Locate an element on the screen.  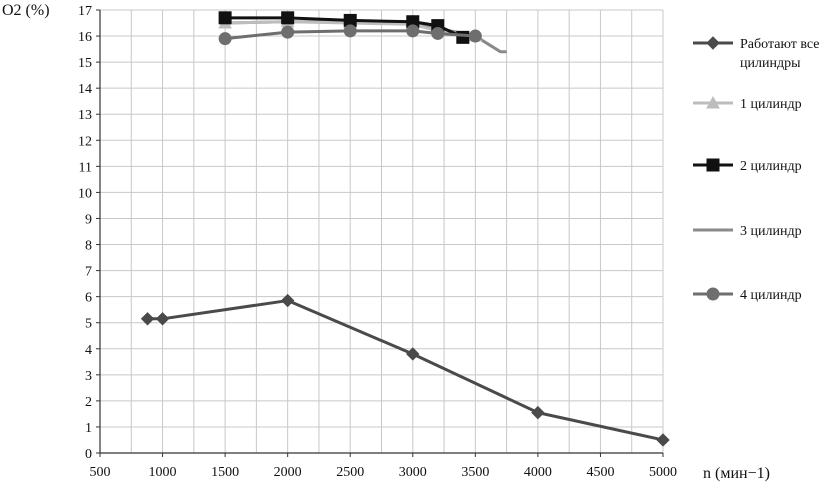
x-tick-label: 2500 is located at coordinates (350, 472).